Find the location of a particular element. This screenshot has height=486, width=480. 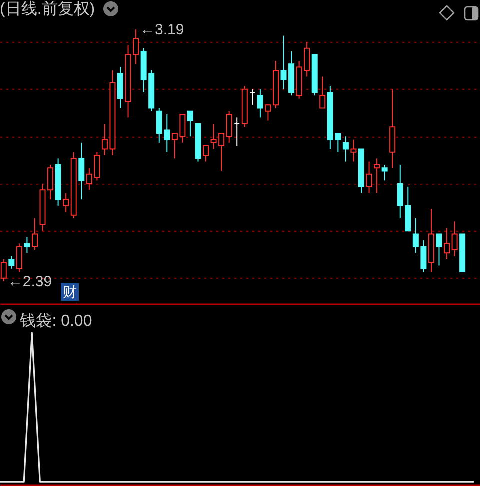

text: 财 is located at coordinates (70, 292).